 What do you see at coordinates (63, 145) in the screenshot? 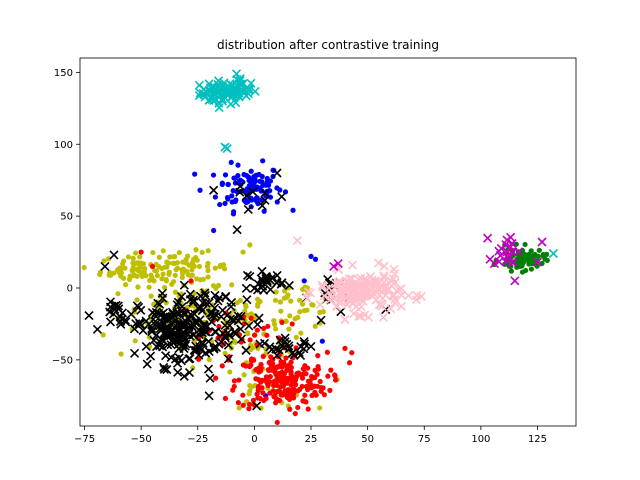
I see `y-tick-label: 100` at bounding box center [63, 145].